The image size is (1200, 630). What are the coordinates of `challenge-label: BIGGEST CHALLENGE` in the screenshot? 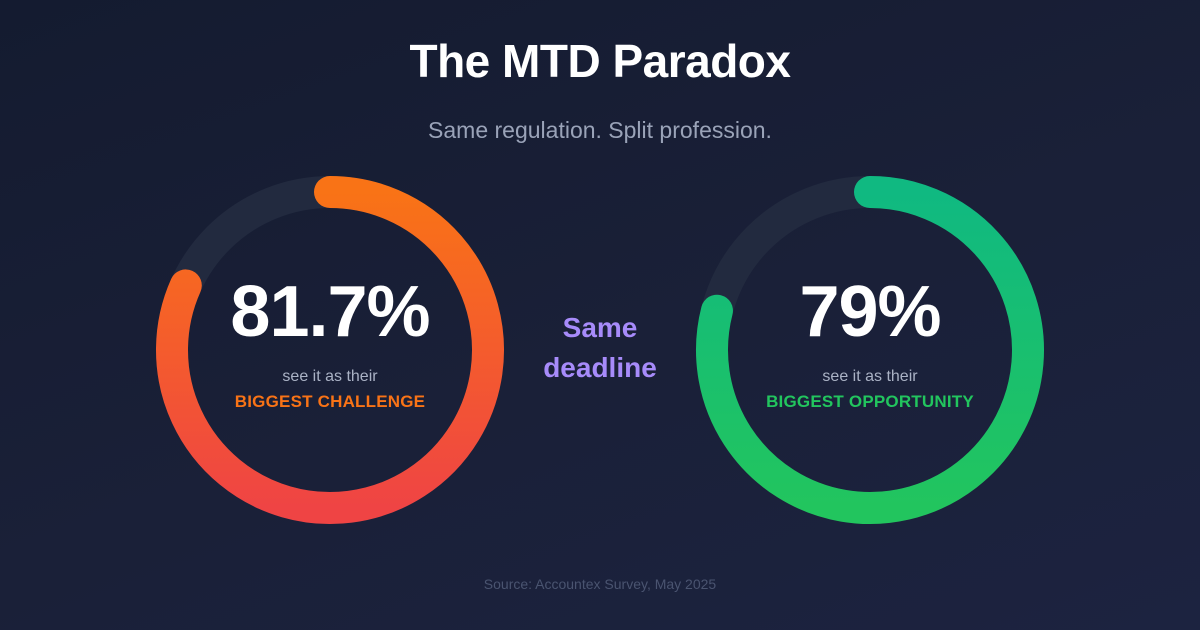 It's located at (330, 401).